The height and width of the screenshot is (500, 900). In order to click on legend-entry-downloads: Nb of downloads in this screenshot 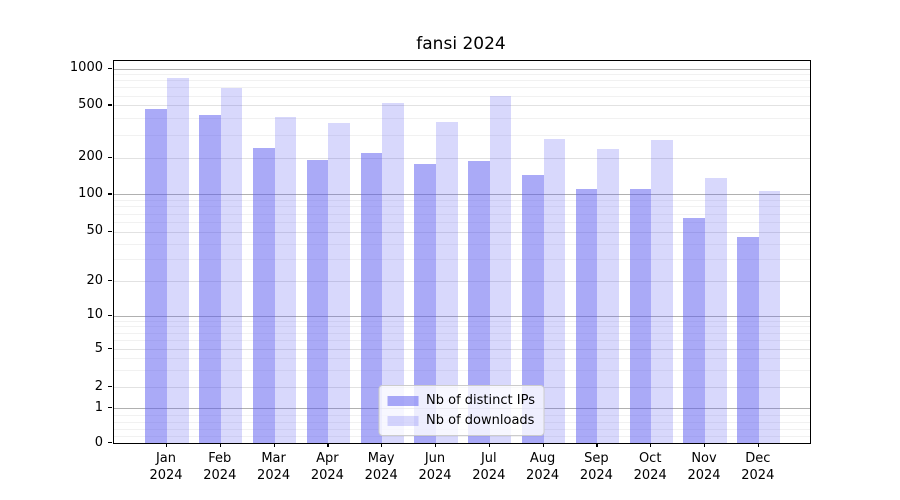, I will do `click(461, 420)`.